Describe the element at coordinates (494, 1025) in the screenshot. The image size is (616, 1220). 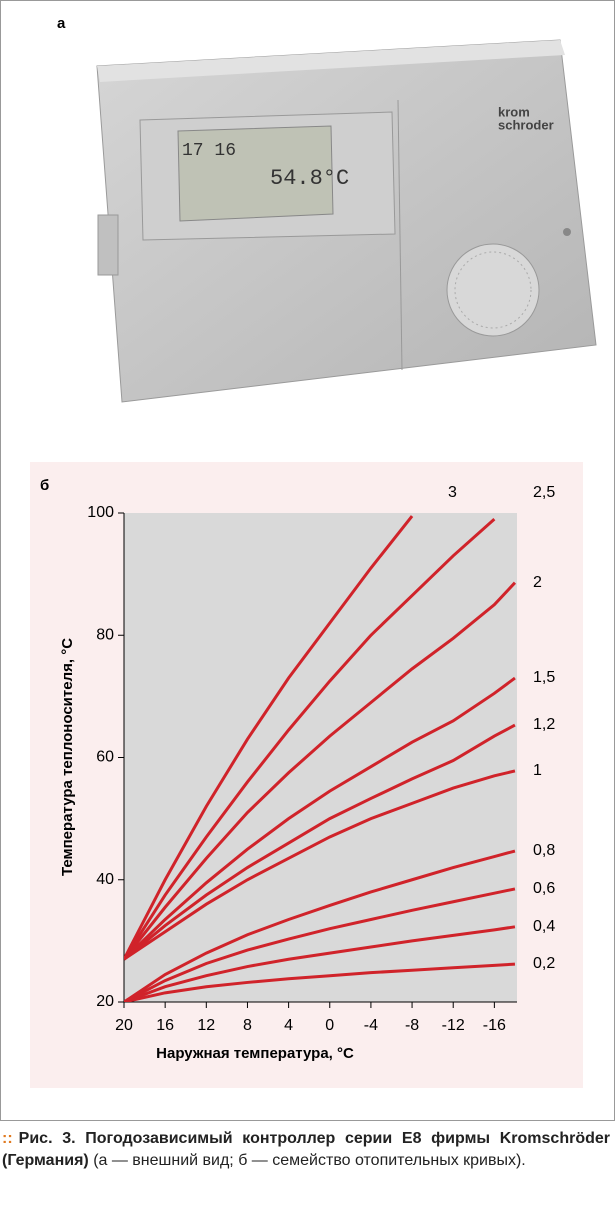
I see `x-tick-label: -16` at that location.